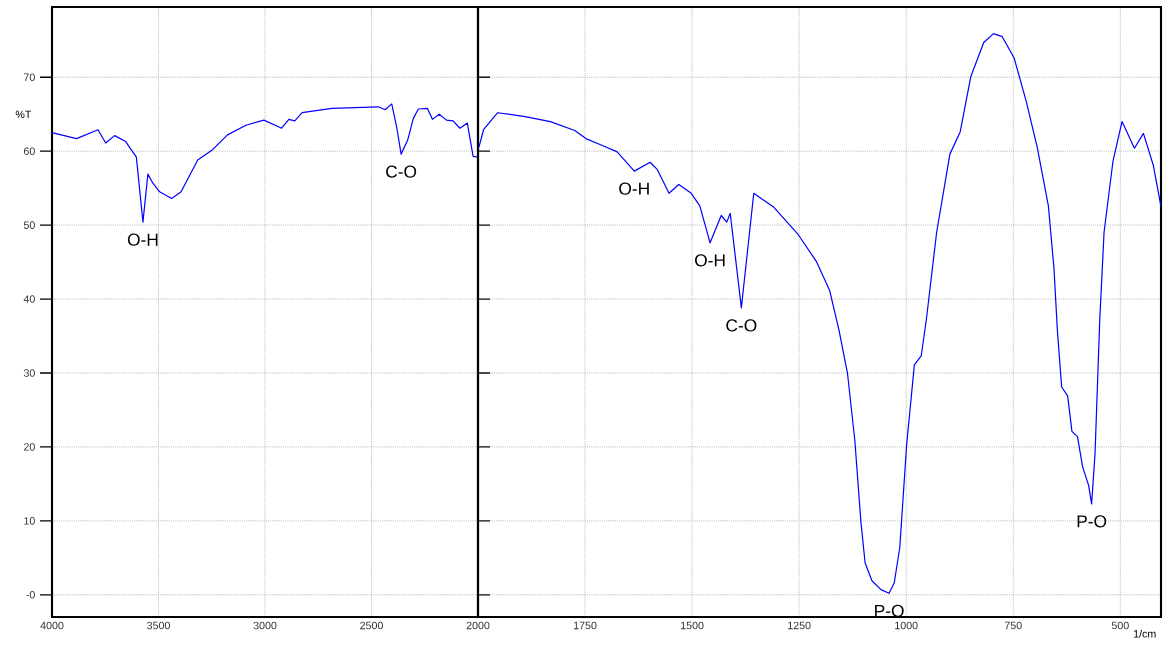  Describe the element at coordinates (29, 77) in the screenshot. I see `y-tick-label: 70` at that location.